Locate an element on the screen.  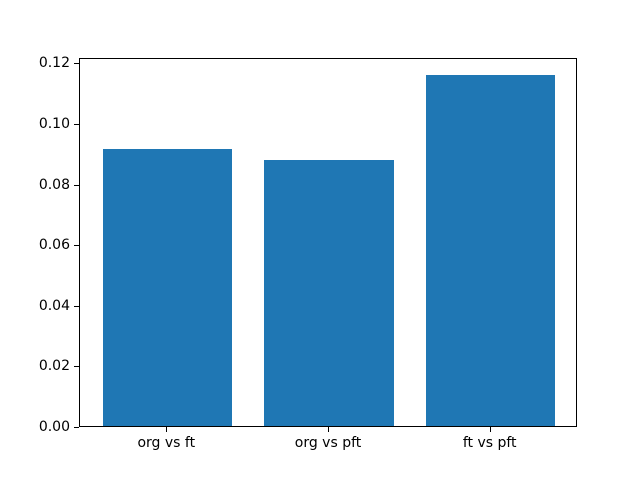
y-tick-label: 0.02 is located at coordinates (54, 366).